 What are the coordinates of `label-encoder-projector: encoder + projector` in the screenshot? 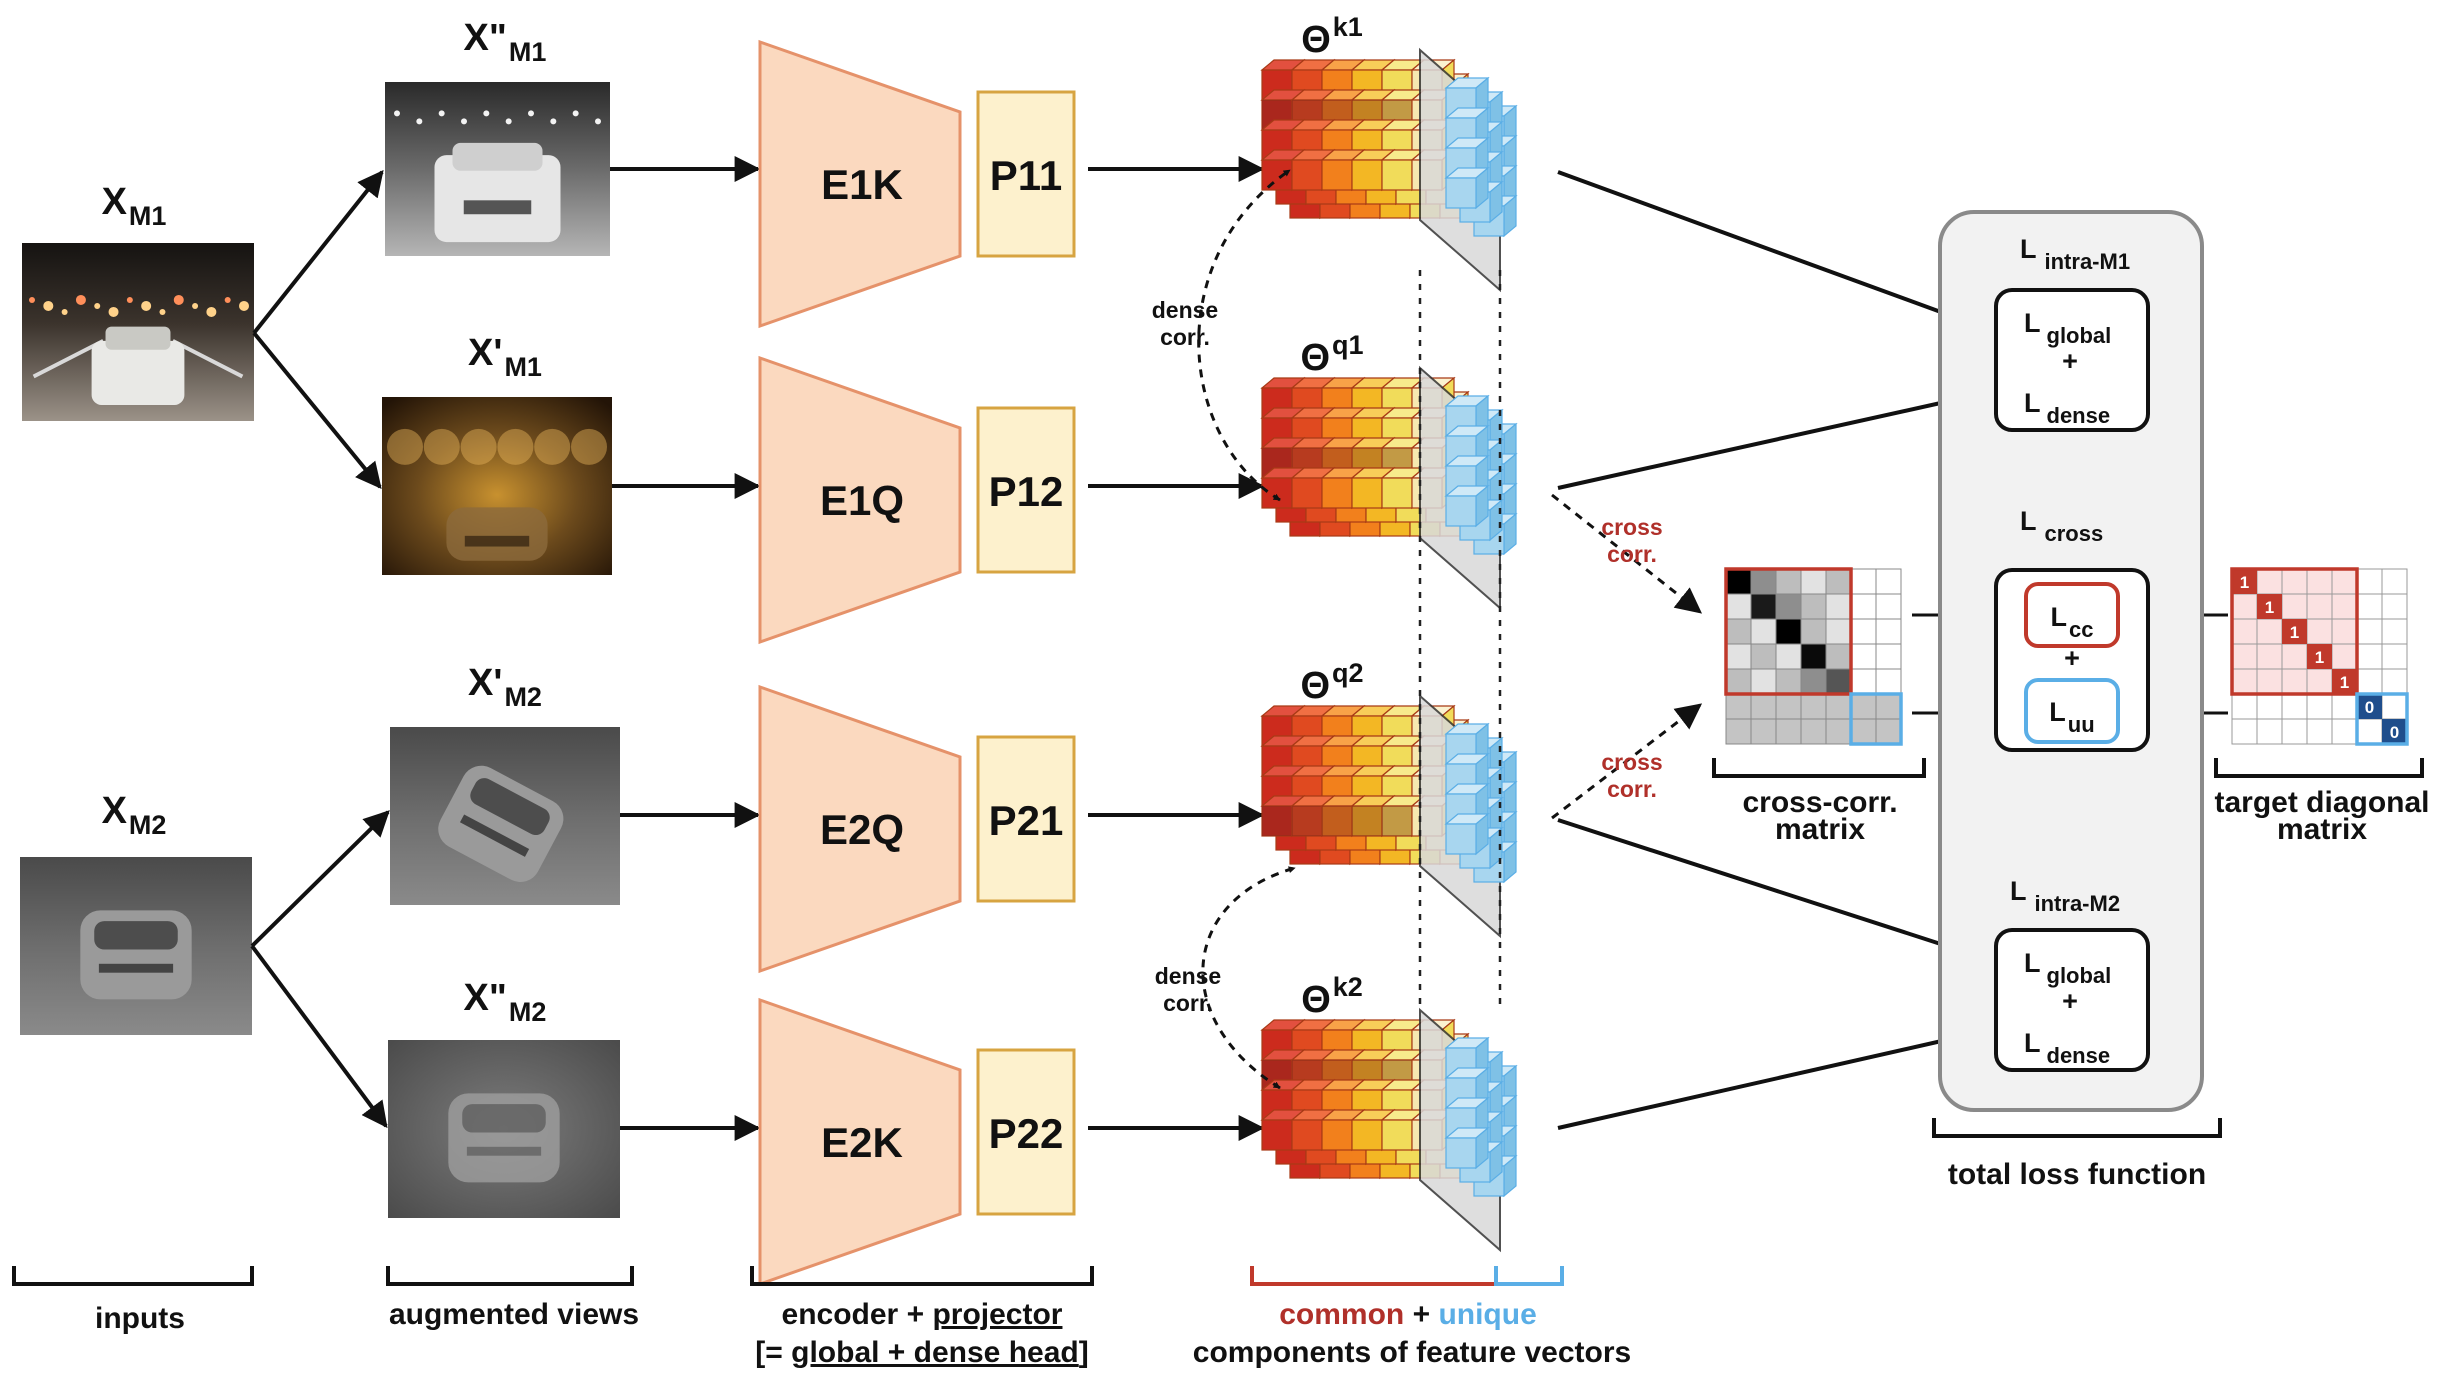 It's located at (922, 1314).